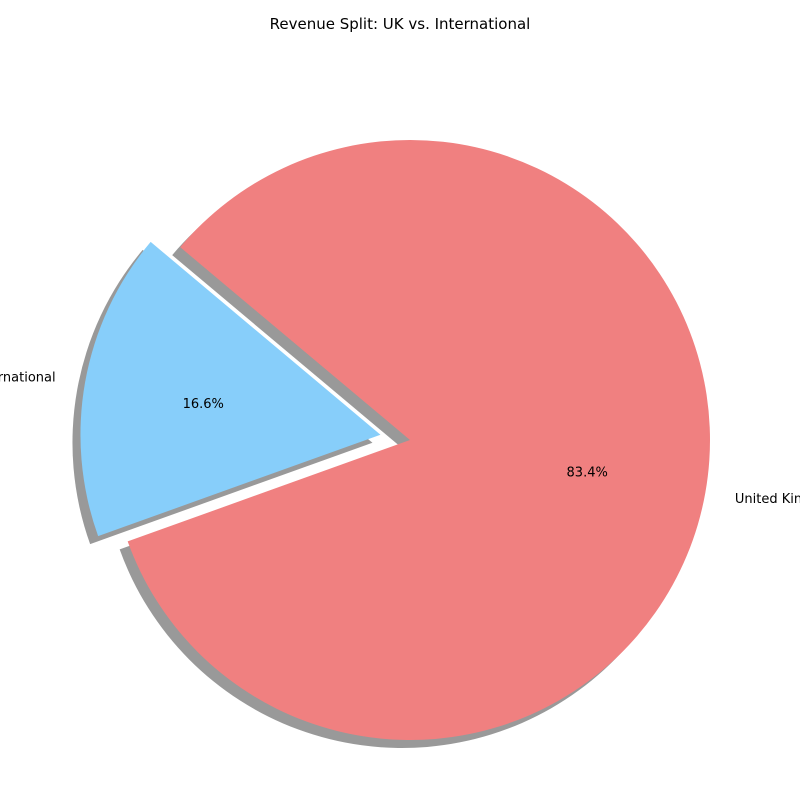 The width and height of the screenshot is (800, 805). Describe the element at coordinates (230, 389) in the screenshot. I see `pie-slice-international` at that location.